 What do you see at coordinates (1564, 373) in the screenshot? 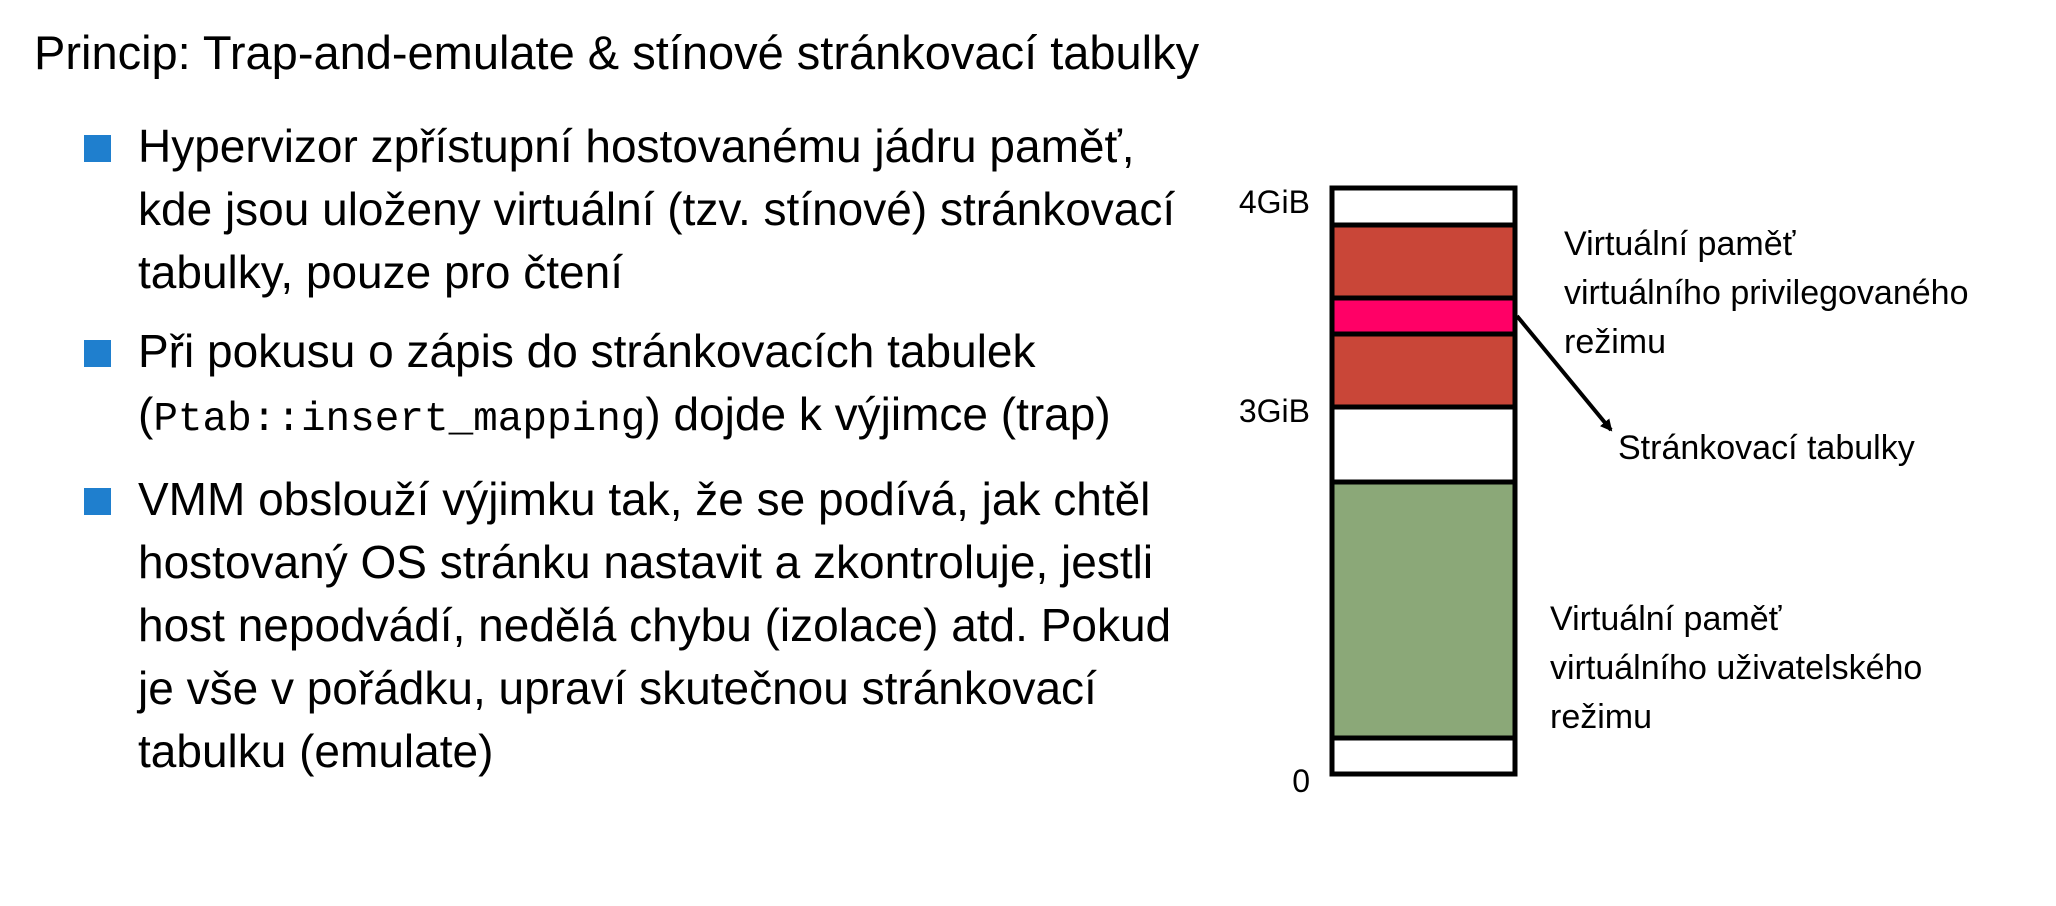
I see `page-tables-arrow` at bounding box center [1564, 373].